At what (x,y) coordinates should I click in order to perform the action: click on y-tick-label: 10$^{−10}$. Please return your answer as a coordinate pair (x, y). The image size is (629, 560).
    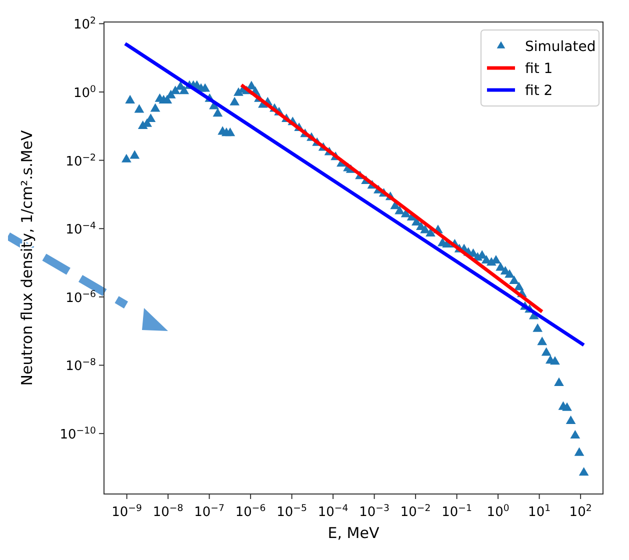
    Looking at the image, I should click on (78, 434).